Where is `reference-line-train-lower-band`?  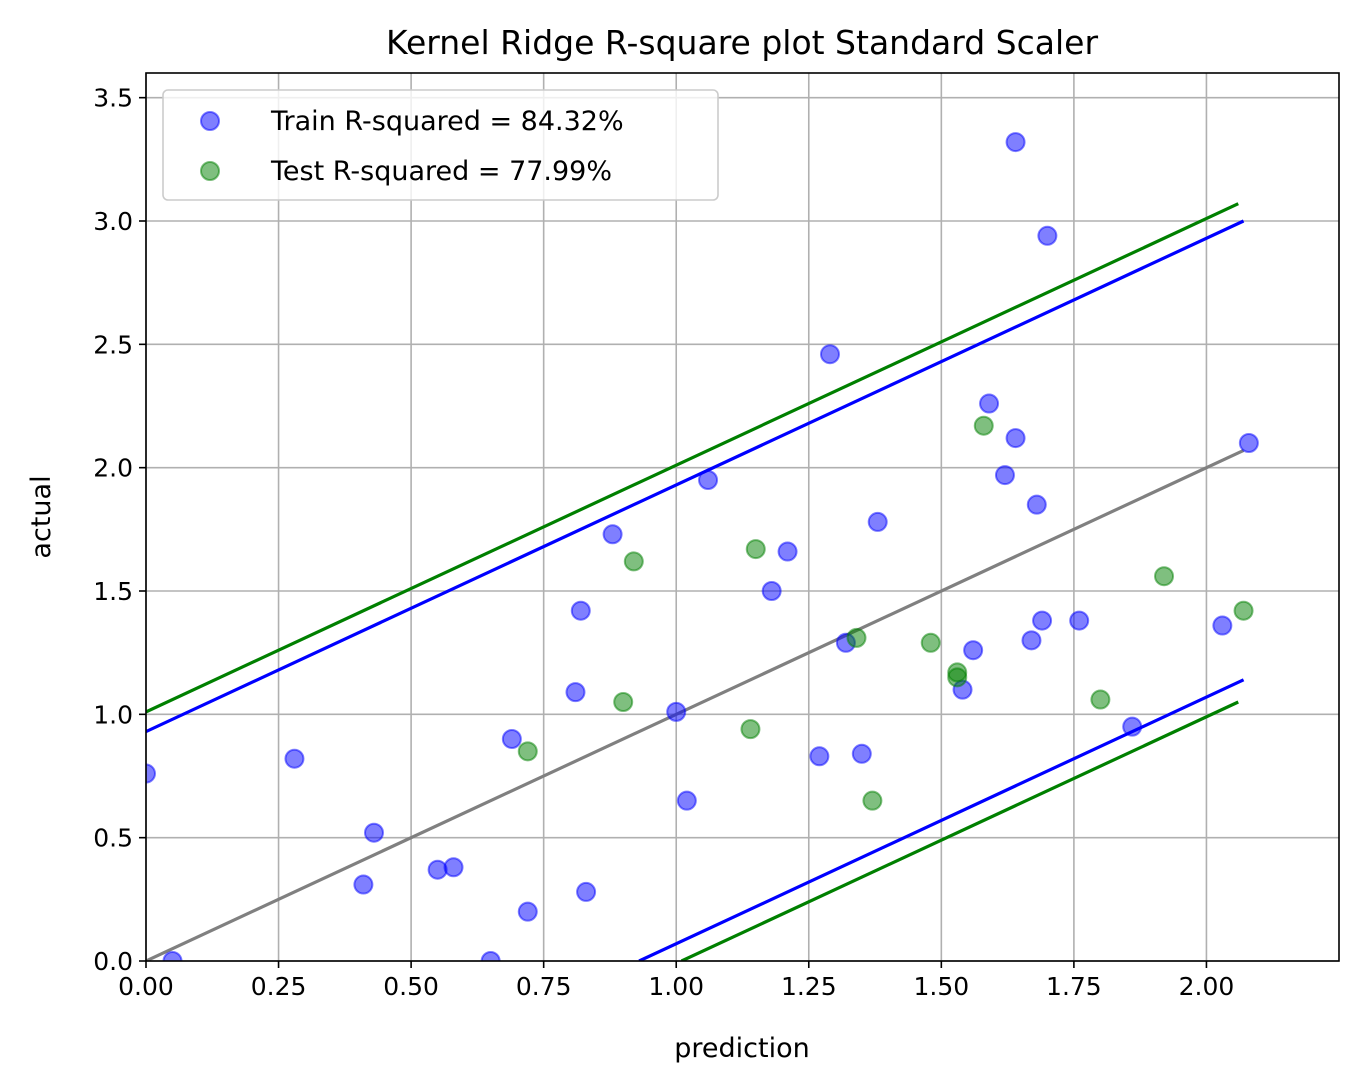
reference-line-train-lower-band is located at coordinates (941, 819).